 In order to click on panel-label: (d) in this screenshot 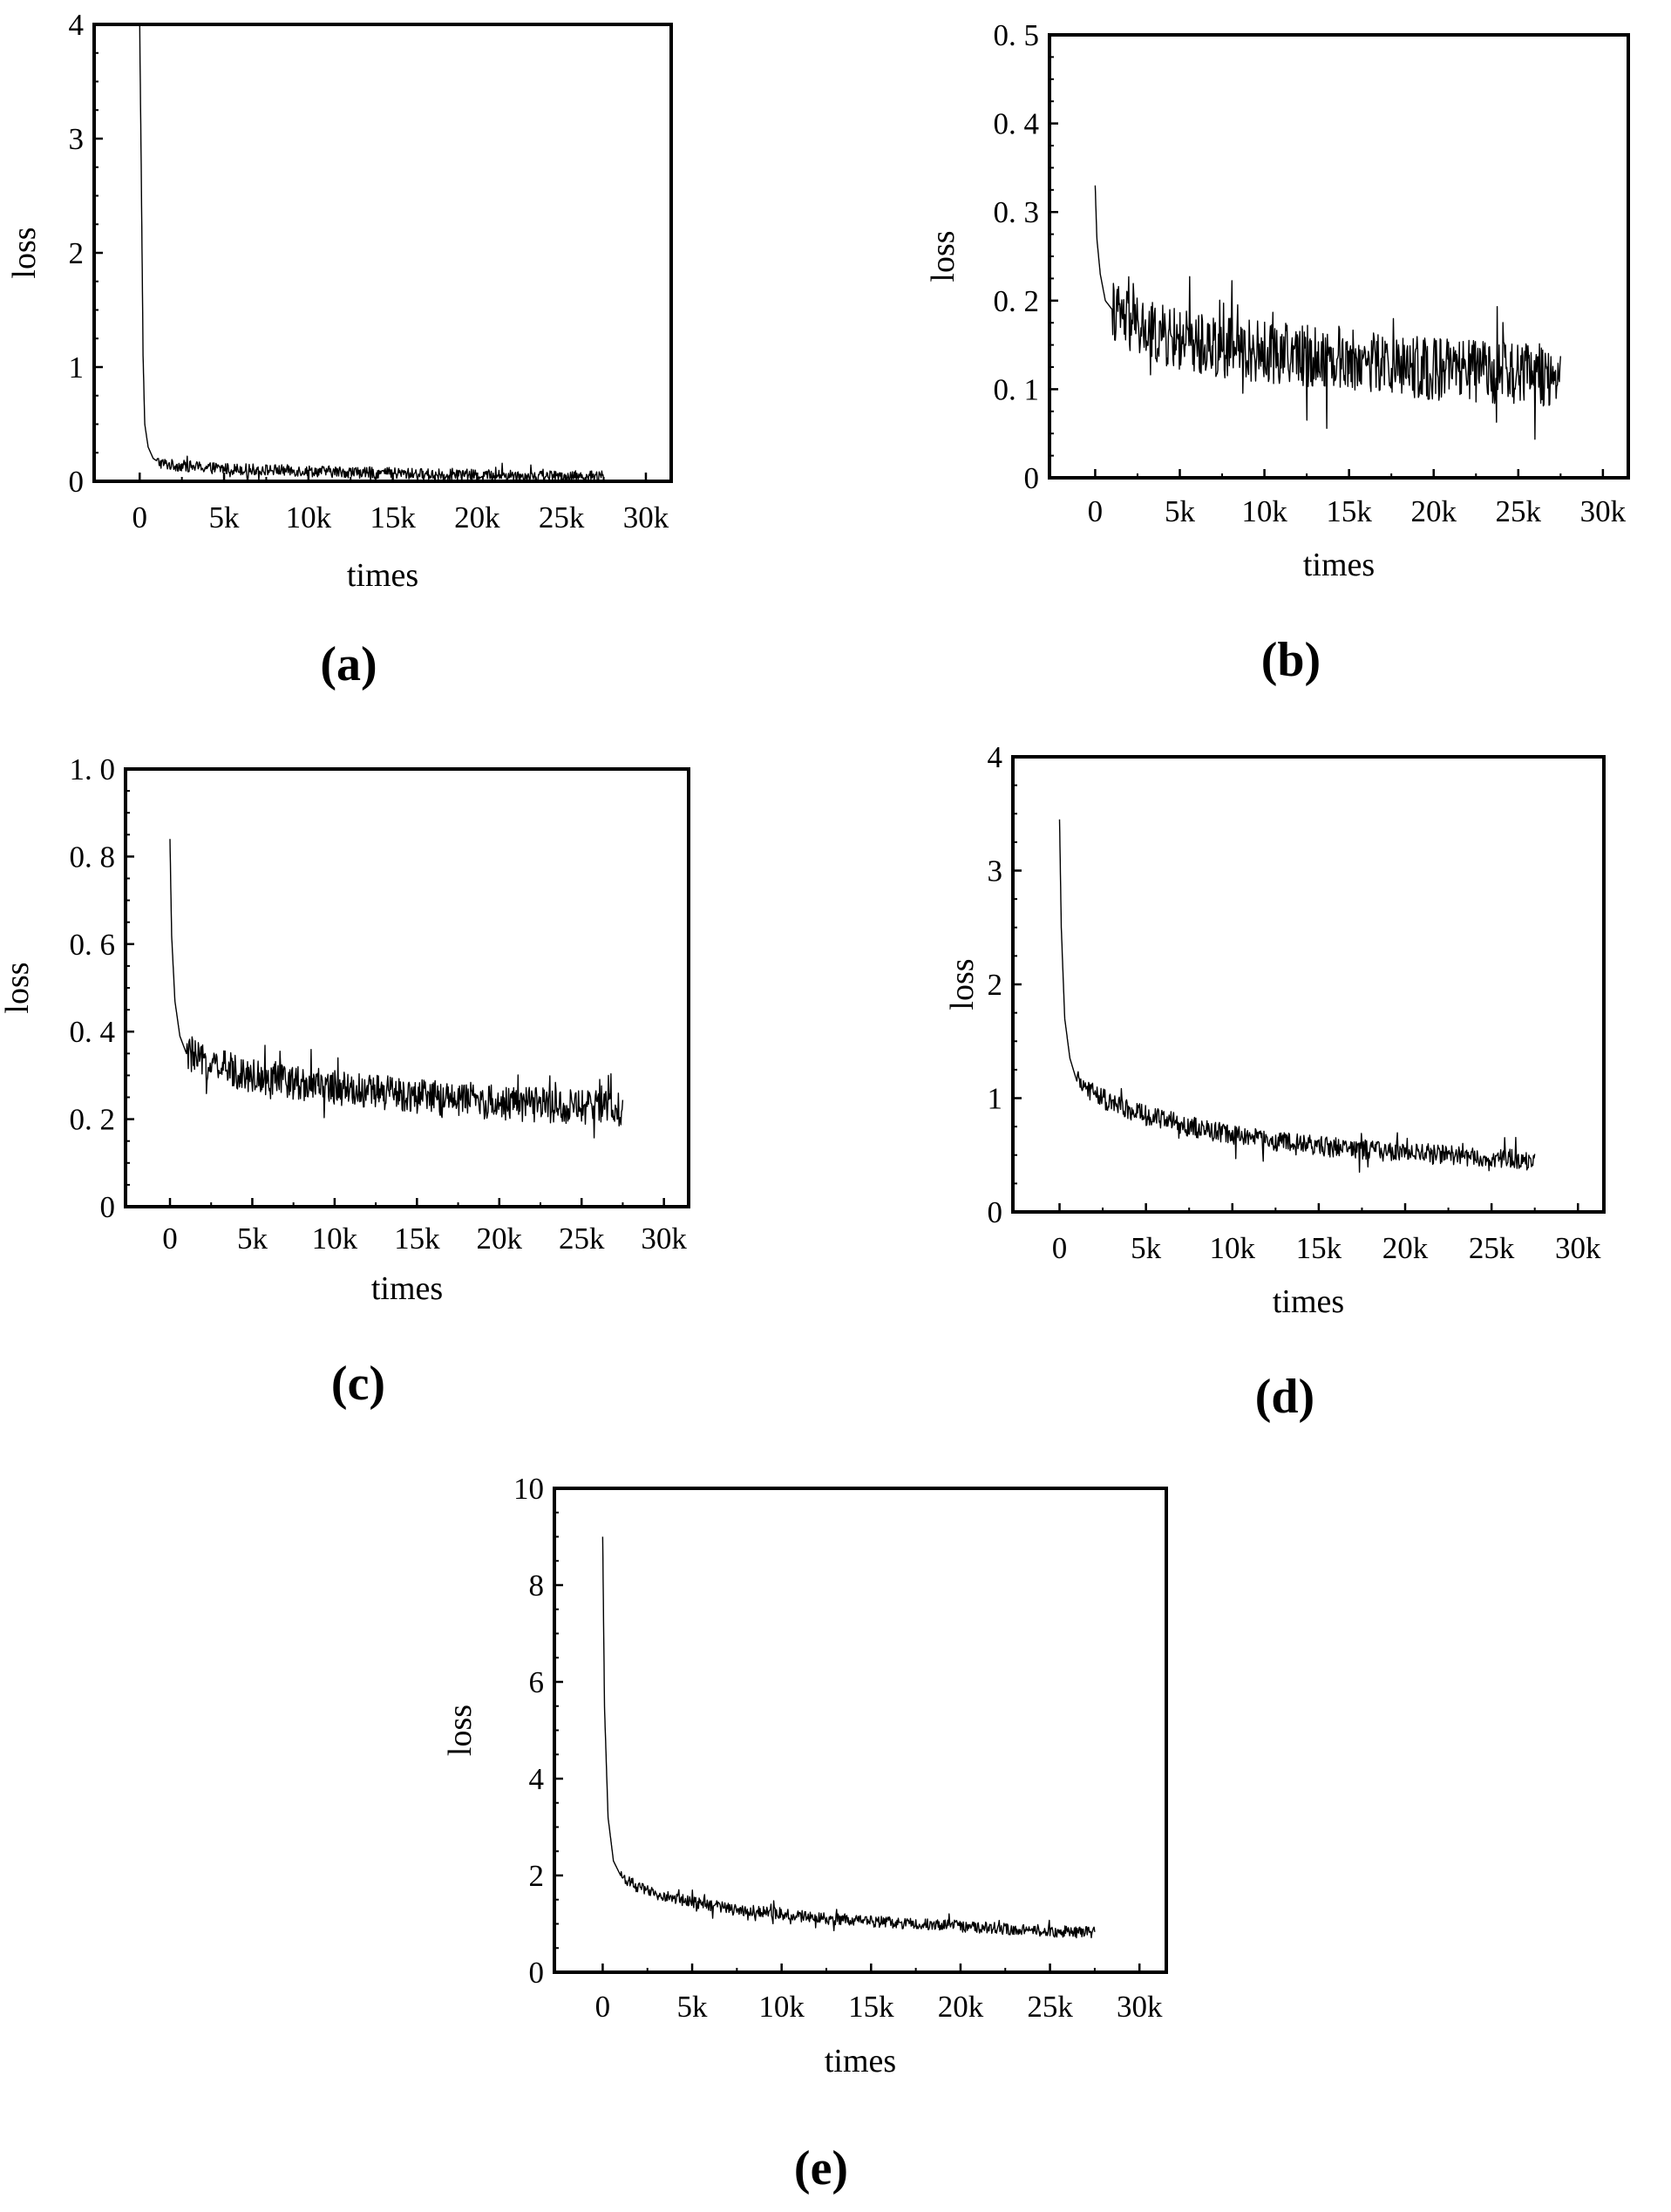, I will do `click(1284, 1397)`.